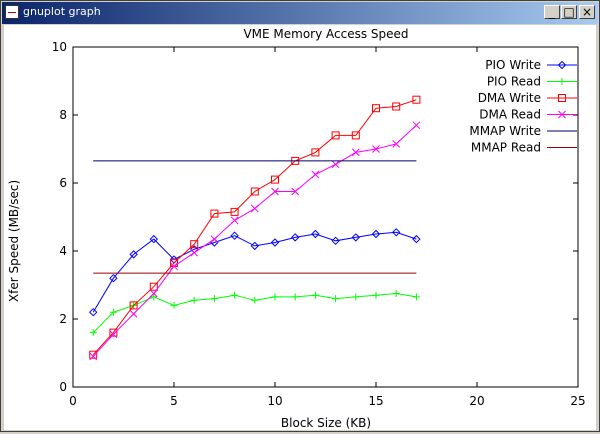 This screenshot has height=434, width=600. I want to click on title-bar: gnuplot graph _ □ ×, so click(300, 13).